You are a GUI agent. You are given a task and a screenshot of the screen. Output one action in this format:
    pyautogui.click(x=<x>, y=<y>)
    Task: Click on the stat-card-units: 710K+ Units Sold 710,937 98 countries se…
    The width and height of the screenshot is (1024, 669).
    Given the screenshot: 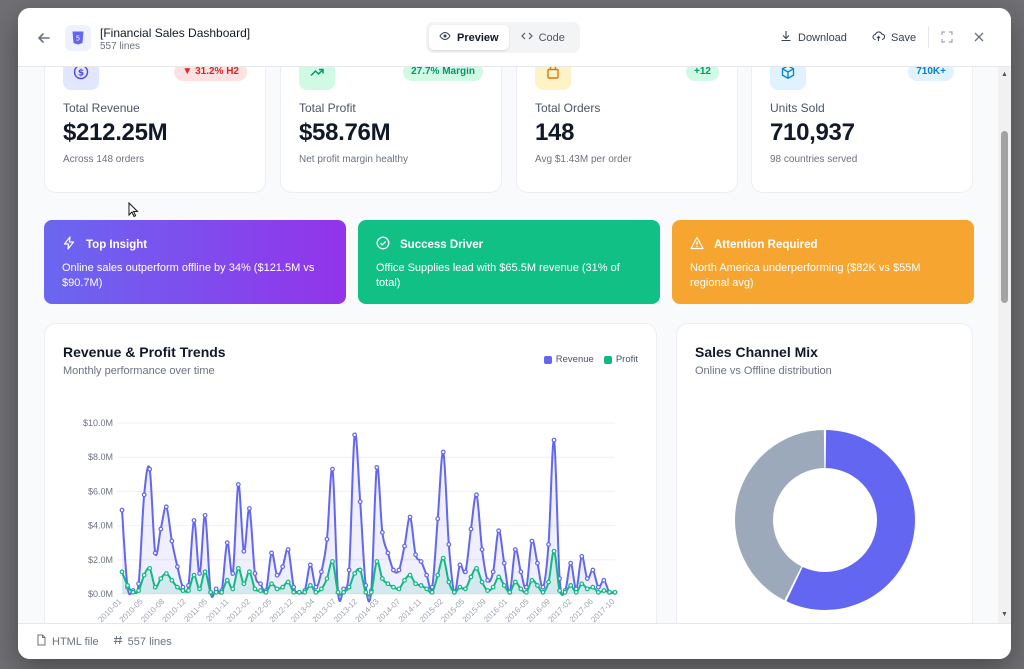 What is the action you would take?
    pyautogui.click(x=862, y=130)
    